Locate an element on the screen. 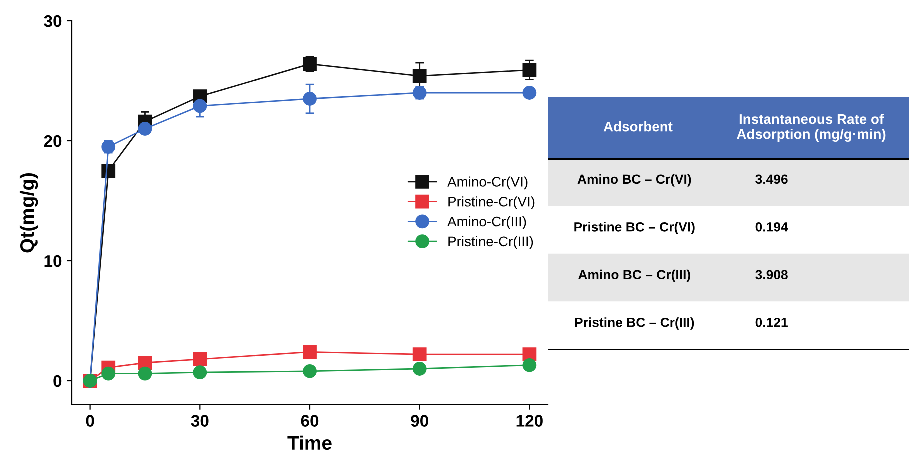 The width and height of the screenshot is (909, 472). y-tick-label: 0 is located at coordinates (58, 381).